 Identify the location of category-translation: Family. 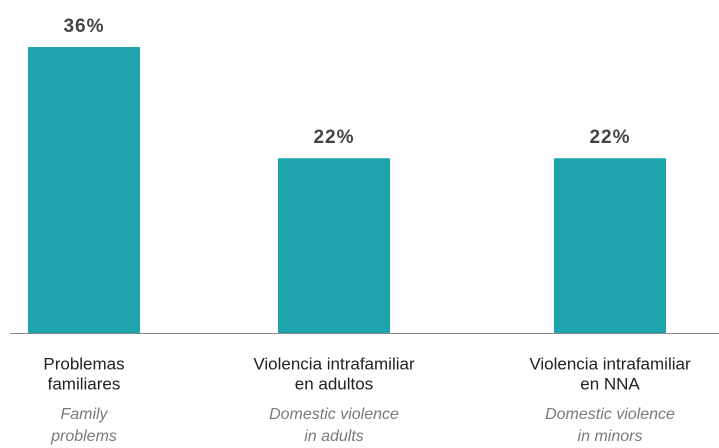
(84, 414).